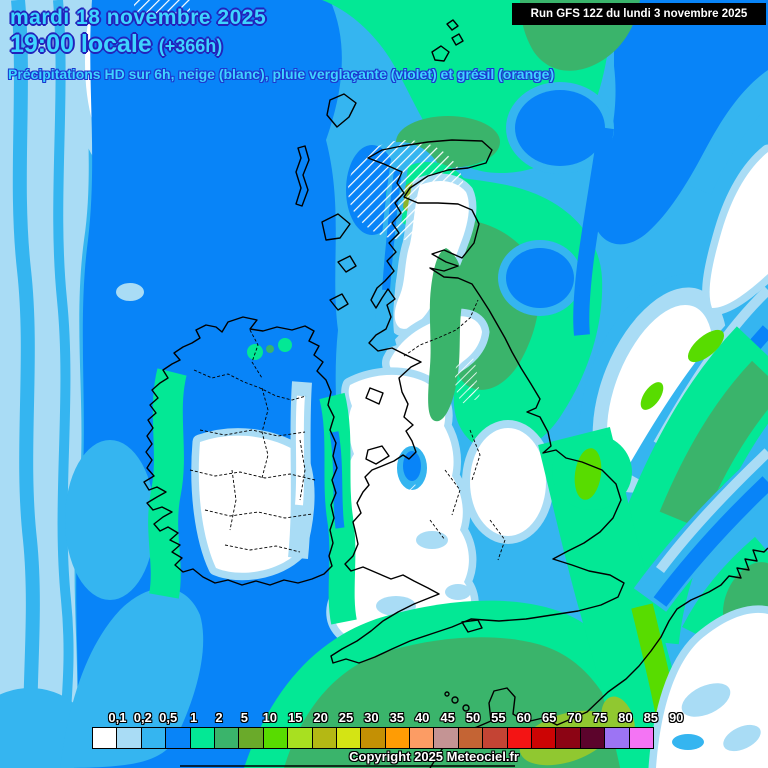 This screenshot has width=768, height=768. I want to click on legend-threshold-label: 40, so click(422, 717).